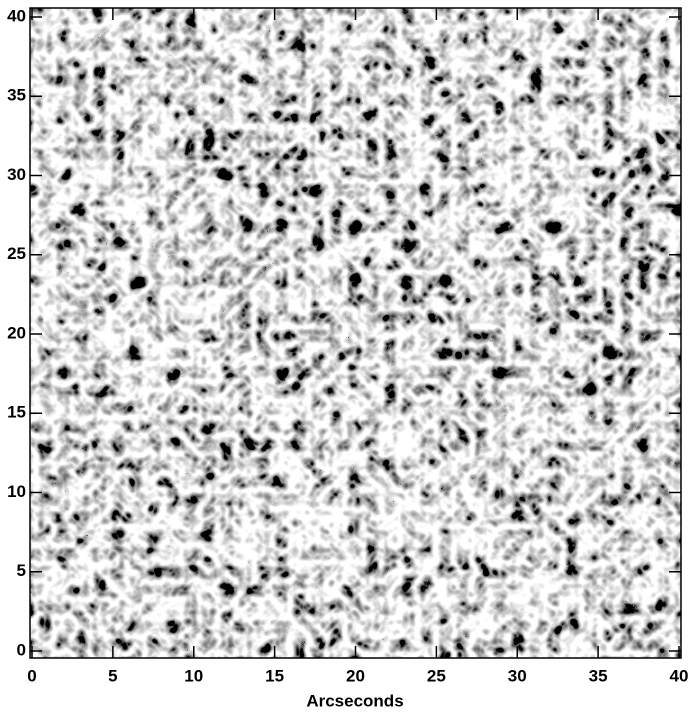 This screenshot has height=724, width=689. What do you see at coordinates (193, 675) in the screenshot?
I see `x-tick-label: 10` at bounding box center [193, 675].